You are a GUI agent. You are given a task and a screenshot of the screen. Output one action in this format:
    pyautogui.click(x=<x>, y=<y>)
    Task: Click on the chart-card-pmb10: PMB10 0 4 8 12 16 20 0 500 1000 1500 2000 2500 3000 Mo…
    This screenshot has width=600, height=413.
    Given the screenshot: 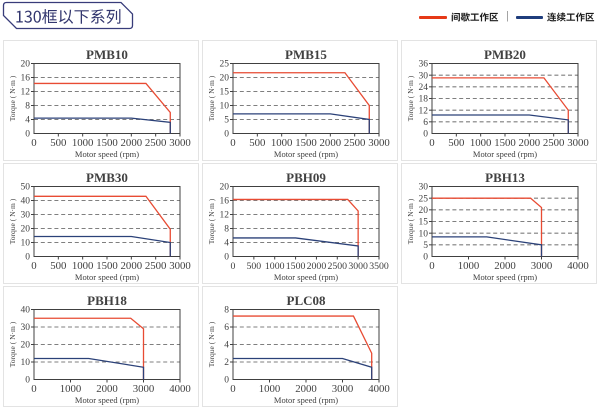 What is the action you would take?
    pyautogui.click(x=101, y=100)
    